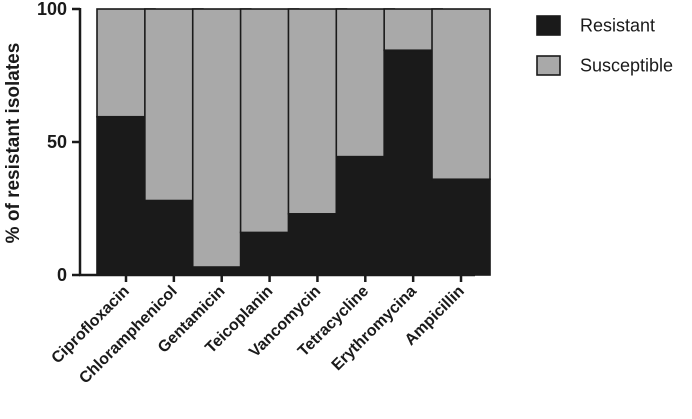 The width and height of the screenshot is (692, 419). What do you see at coordinates (374, 328) in the screenshot?
I see `x-tick-label-erythromycina: Erythromycina` at bounding box center [374, 328].